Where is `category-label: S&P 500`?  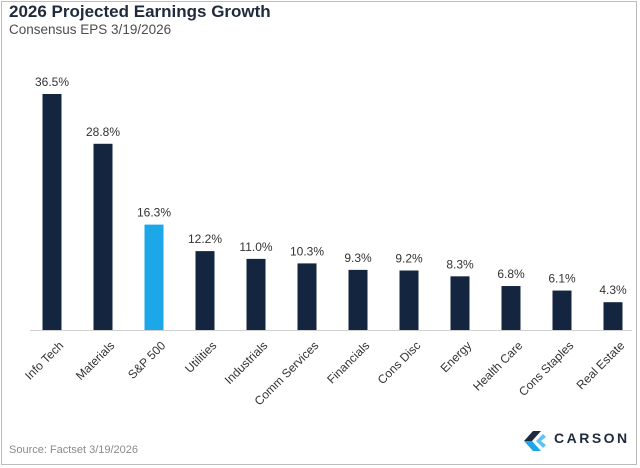
category-label: S&P 500 is located at coordinates (146, 359).